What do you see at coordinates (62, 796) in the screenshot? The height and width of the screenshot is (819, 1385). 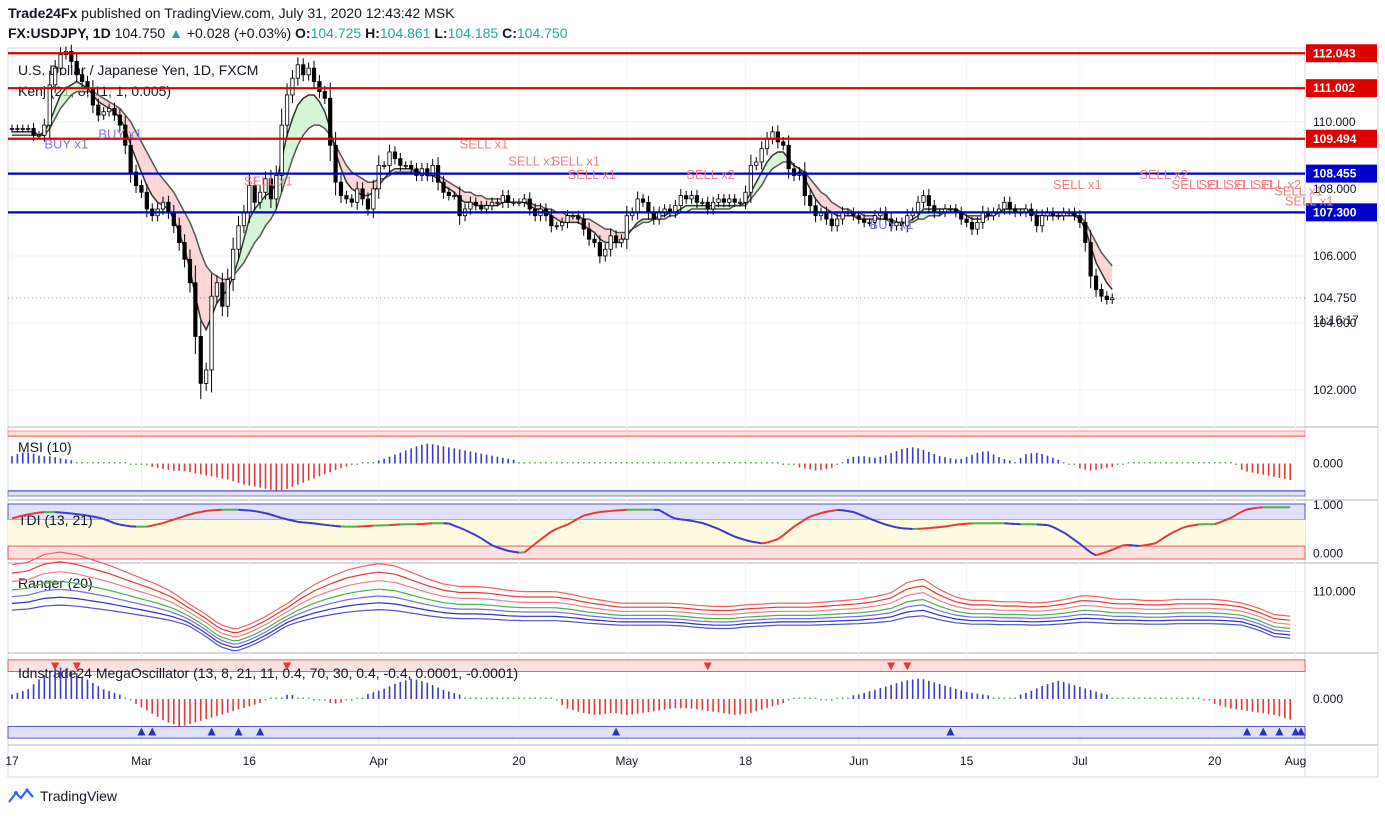 I see `footer-brand: TradingView` at bounding box center [62, 796].